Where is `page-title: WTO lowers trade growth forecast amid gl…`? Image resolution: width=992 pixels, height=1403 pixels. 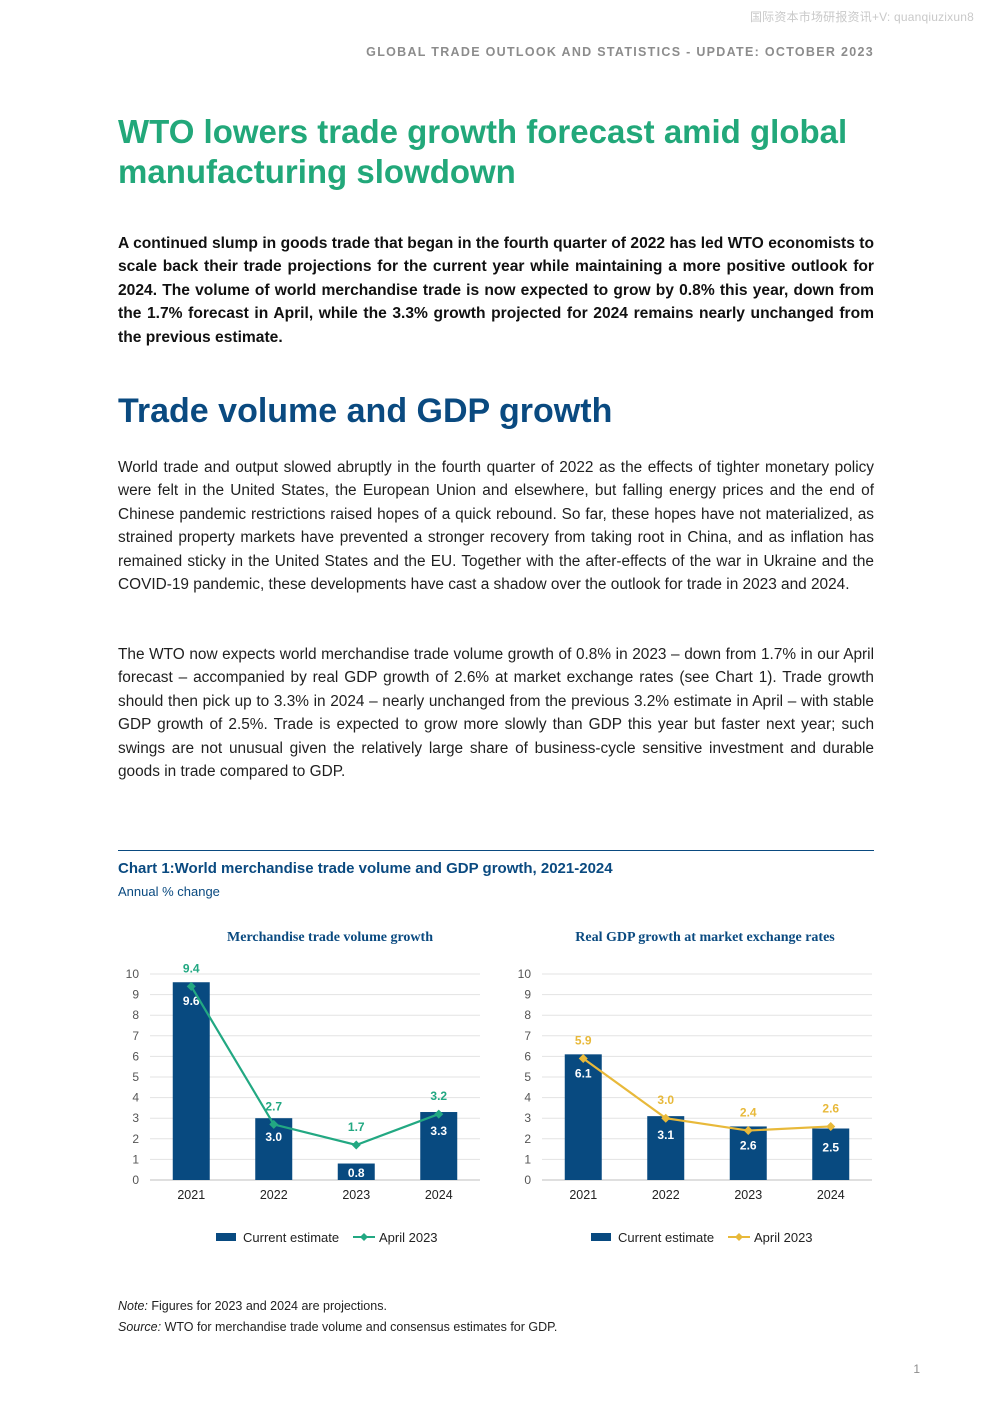 page-title: WTO lowers trade growth forecast amid gl… is located at coordinates (483, 151).